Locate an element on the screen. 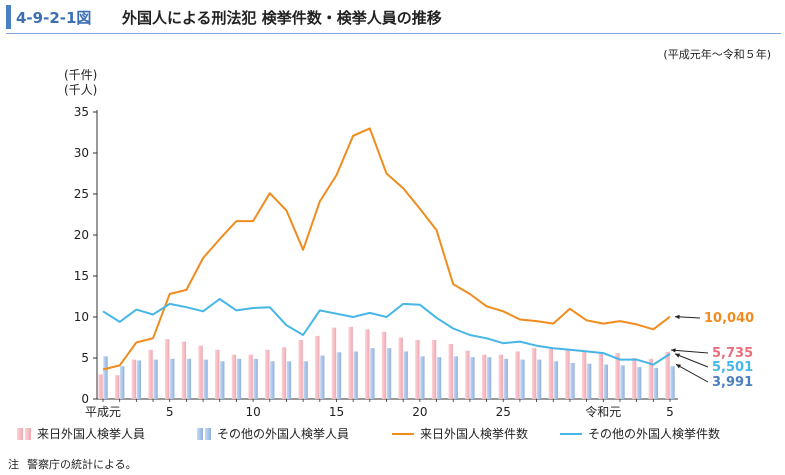 This screenshot has height=475, width=785. figure-number: 4-9-2-1図 is located at coordinates (54, 18).